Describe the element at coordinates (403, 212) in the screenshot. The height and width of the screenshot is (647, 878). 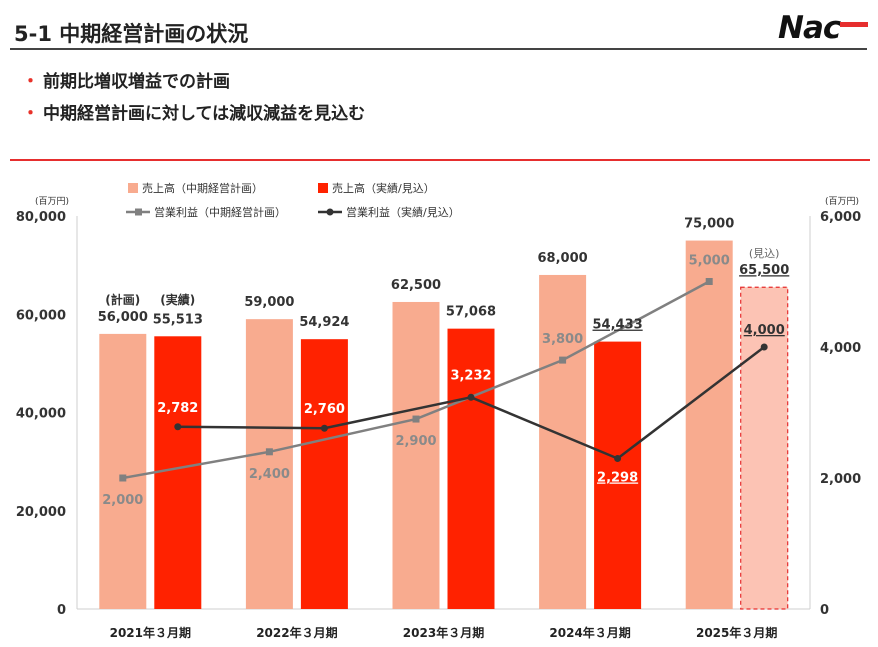
I see `legend-label: 営業利益（実績/見込）` at that location.